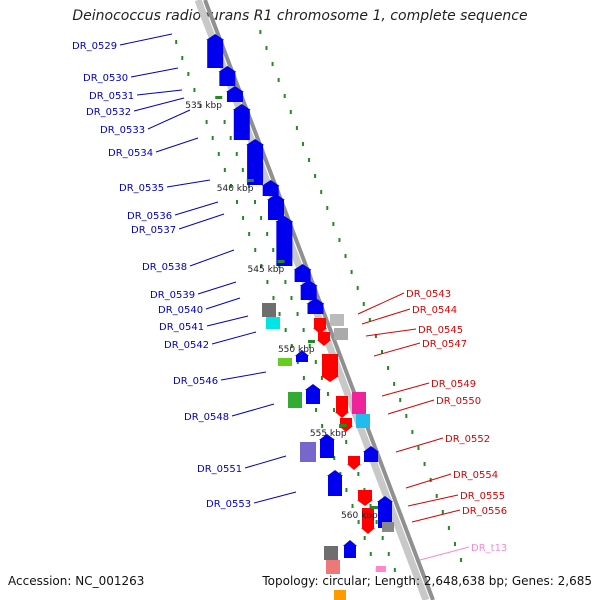  What do you see at coordinates (111, 96) in the screenshot?
I see `gene-label-left: DR_0531` at bounding box center [111, 96].